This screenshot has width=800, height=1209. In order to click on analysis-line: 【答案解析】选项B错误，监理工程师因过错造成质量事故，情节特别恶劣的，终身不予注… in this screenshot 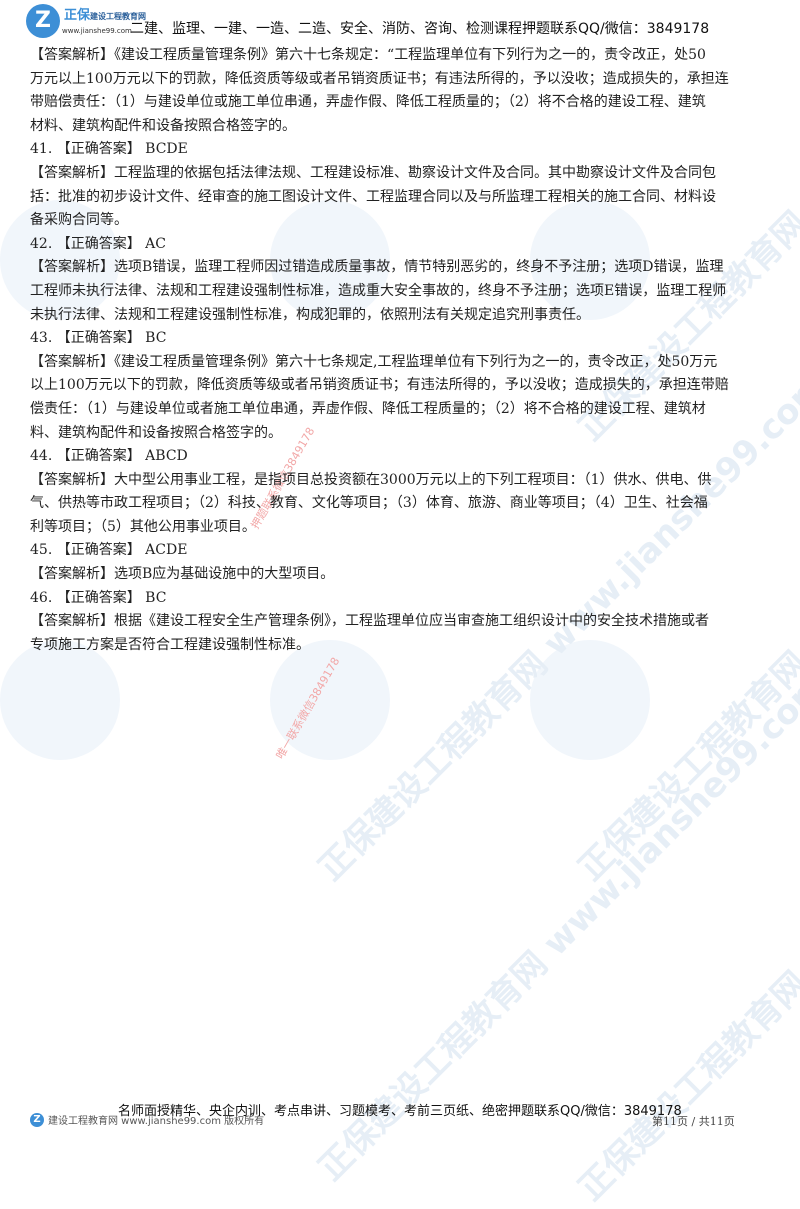, I will do `click(377, 267)`.